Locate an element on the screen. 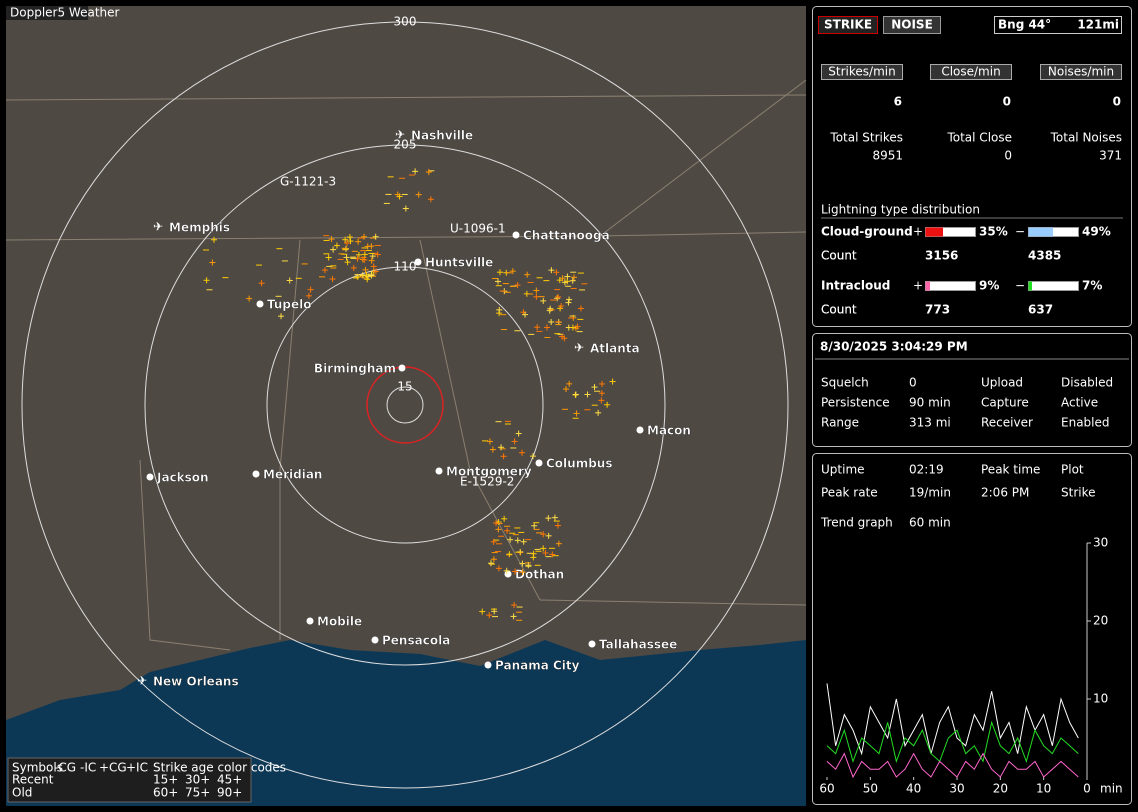 Image resolution: width=1138 pixels, height=812 pixels. setting-text: Receiver is located at coordinates (1007, 423).